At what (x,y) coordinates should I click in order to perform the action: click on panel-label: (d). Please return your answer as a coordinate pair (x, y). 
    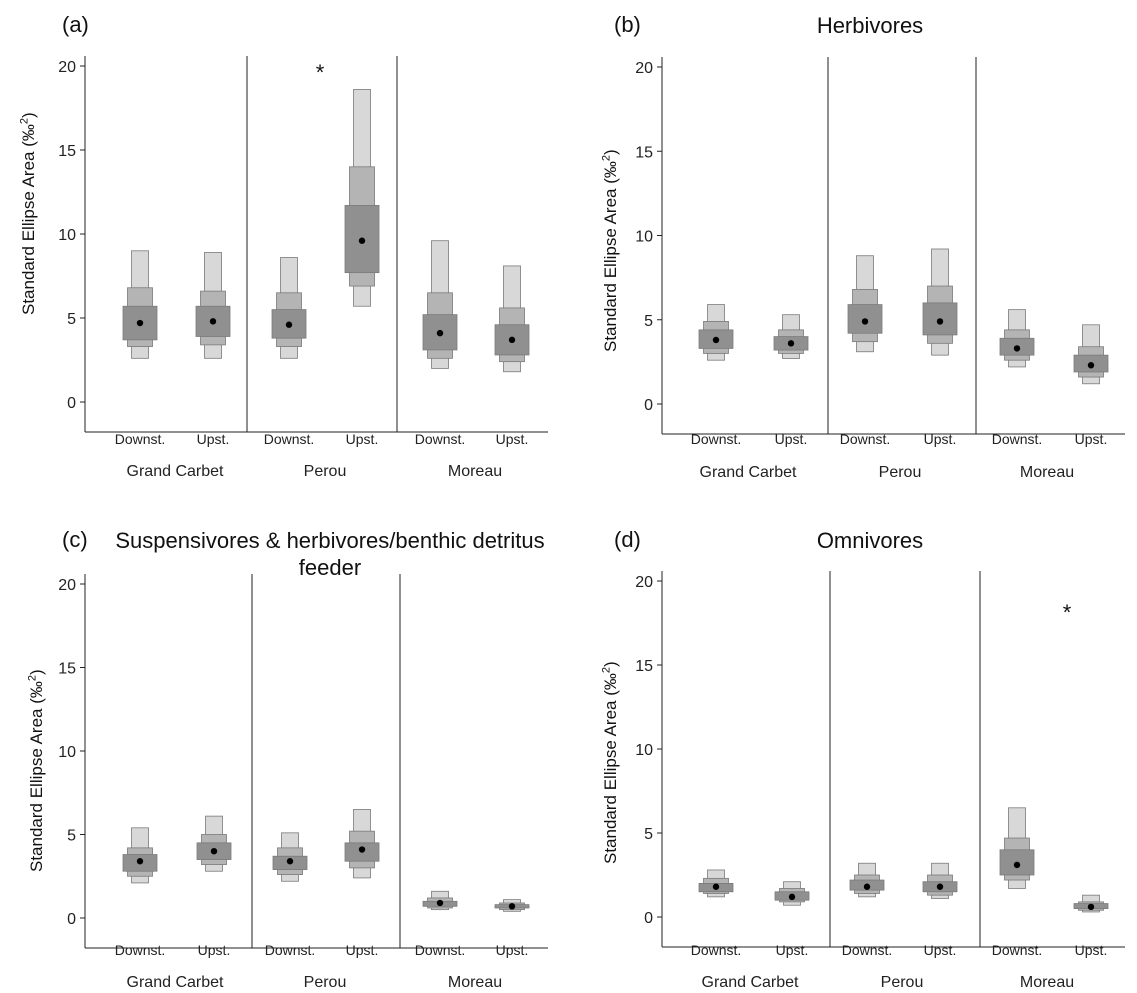
    Looking at the image, I should click on (627, 539).